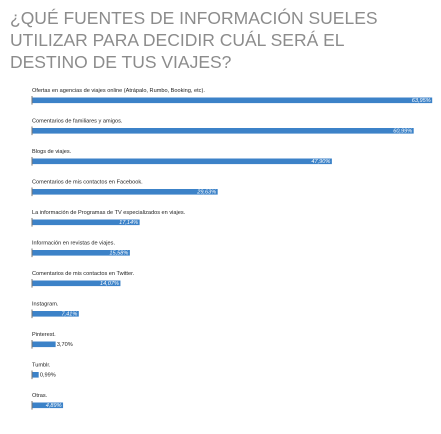  Describe the element at coordinates (44, 335) in the screenshot. I see `category-label-9: Pinterest.` at that location.